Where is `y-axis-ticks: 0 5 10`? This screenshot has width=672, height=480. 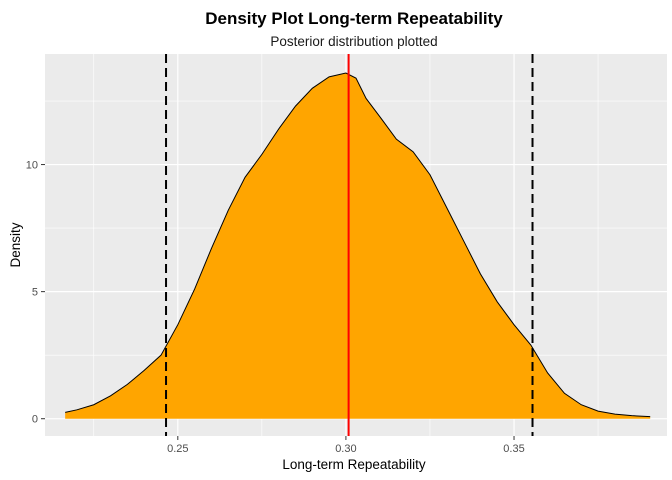
y-axis-ticks: 0 5 10 is located at coordinates (35, 293).